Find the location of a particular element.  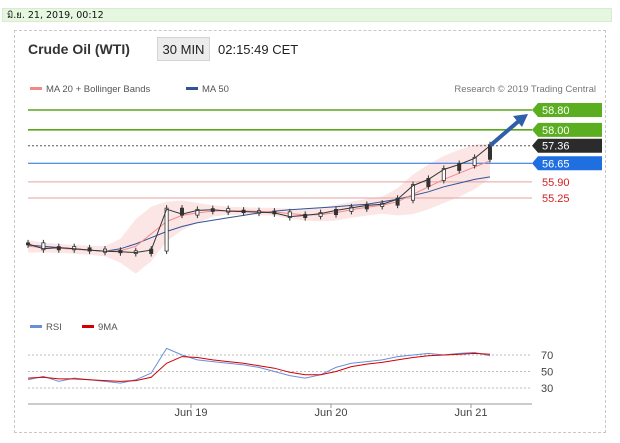

instrument-title: Crude Oil (WTI) is located at coordinates (79, 49).